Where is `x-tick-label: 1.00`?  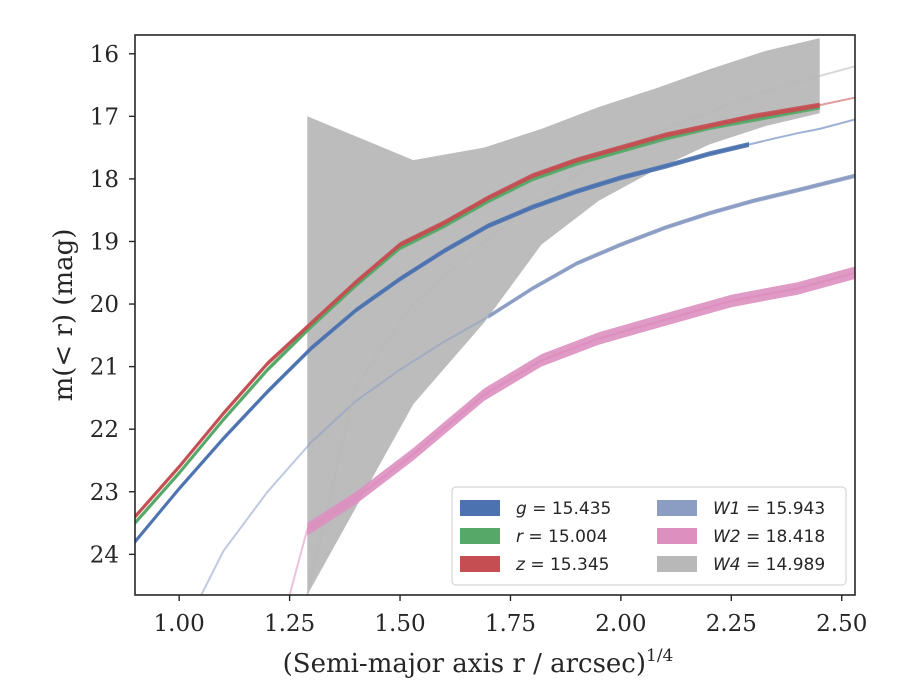
x-tick-label: 1.00 is located at coordinates (179, 624).